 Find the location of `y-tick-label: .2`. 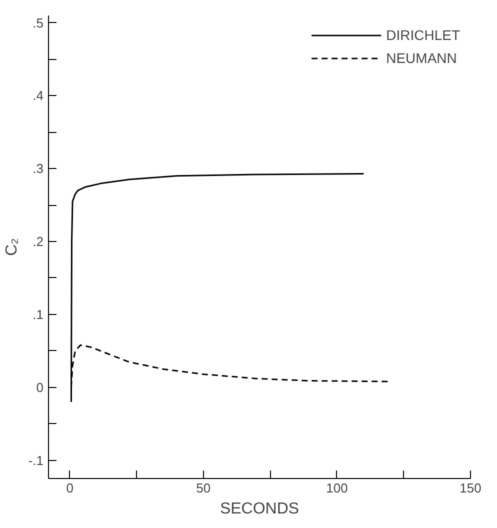

y-tick-label: .2 is located at coordinates (38, 242).